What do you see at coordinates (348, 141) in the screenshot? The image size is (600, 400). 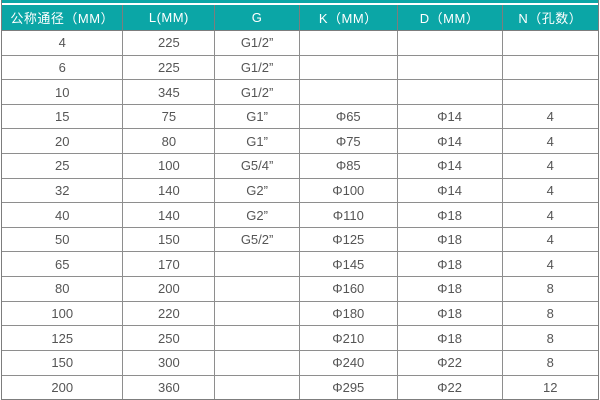 I see `table-cell: Φ75` at bounding box center [348, 141].